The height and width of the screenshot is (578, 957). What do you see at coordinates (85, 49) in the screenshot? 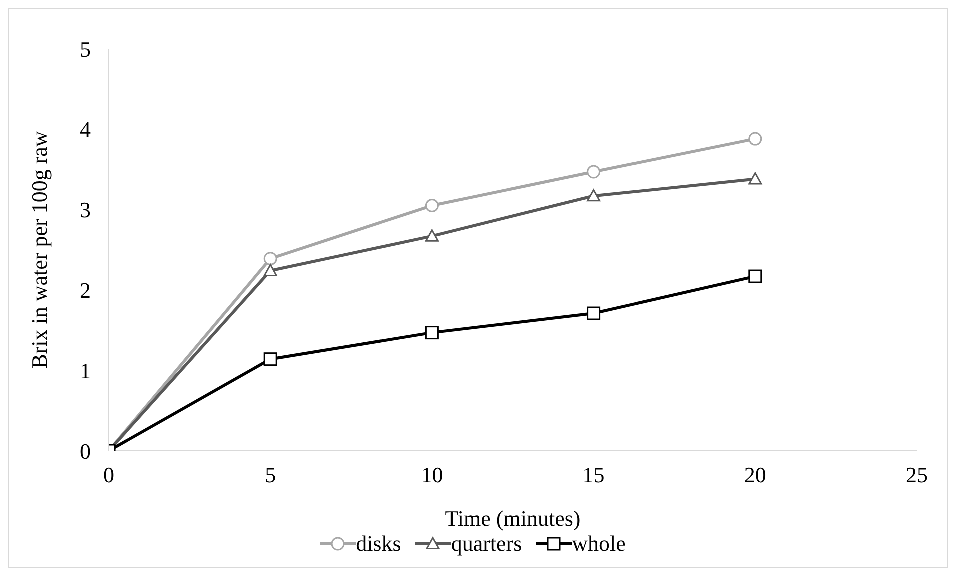
I see `y-tick-label: 5` at bounding box center [85, 49].